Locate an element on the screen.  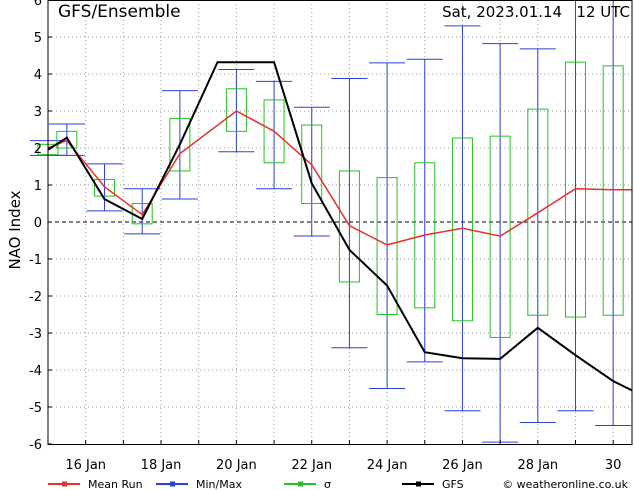
x-tick-label: 16 Jan is located at coordinates (85, 465).